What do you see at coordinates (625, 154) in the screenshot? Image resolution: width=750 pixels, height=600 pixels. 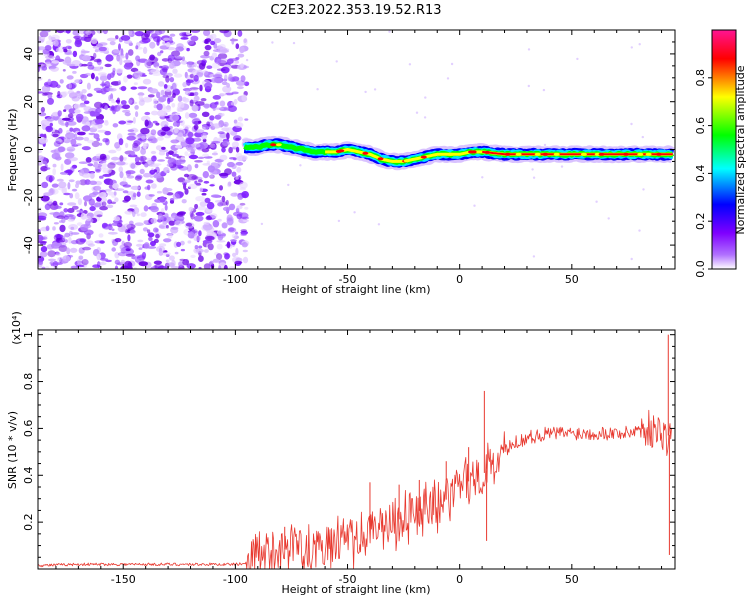 I see `signal-peak-dot` at bounding box center [625, 154].